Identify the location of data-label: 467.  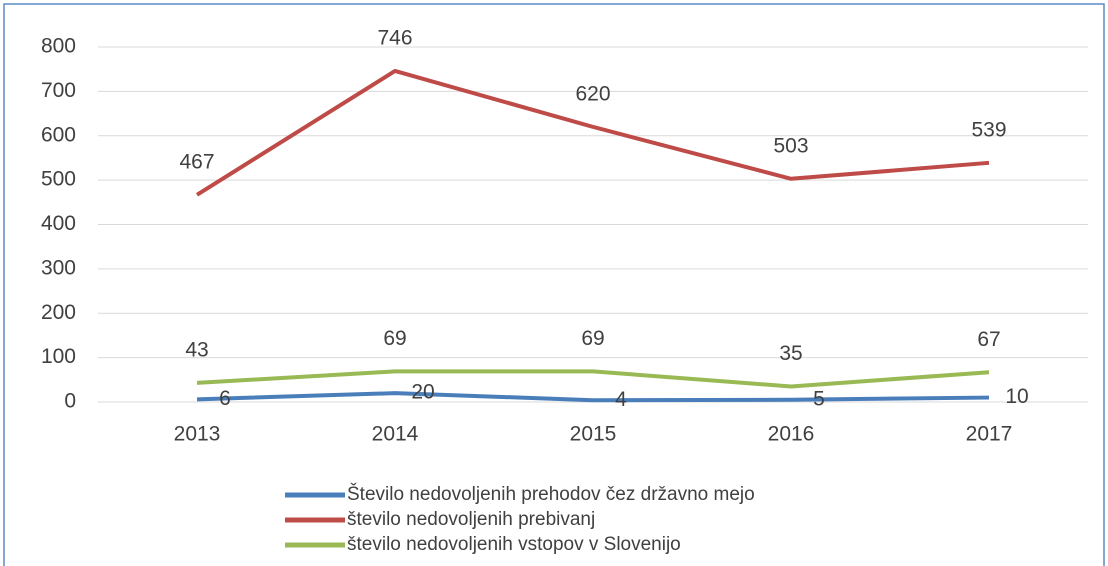
(196, 161).